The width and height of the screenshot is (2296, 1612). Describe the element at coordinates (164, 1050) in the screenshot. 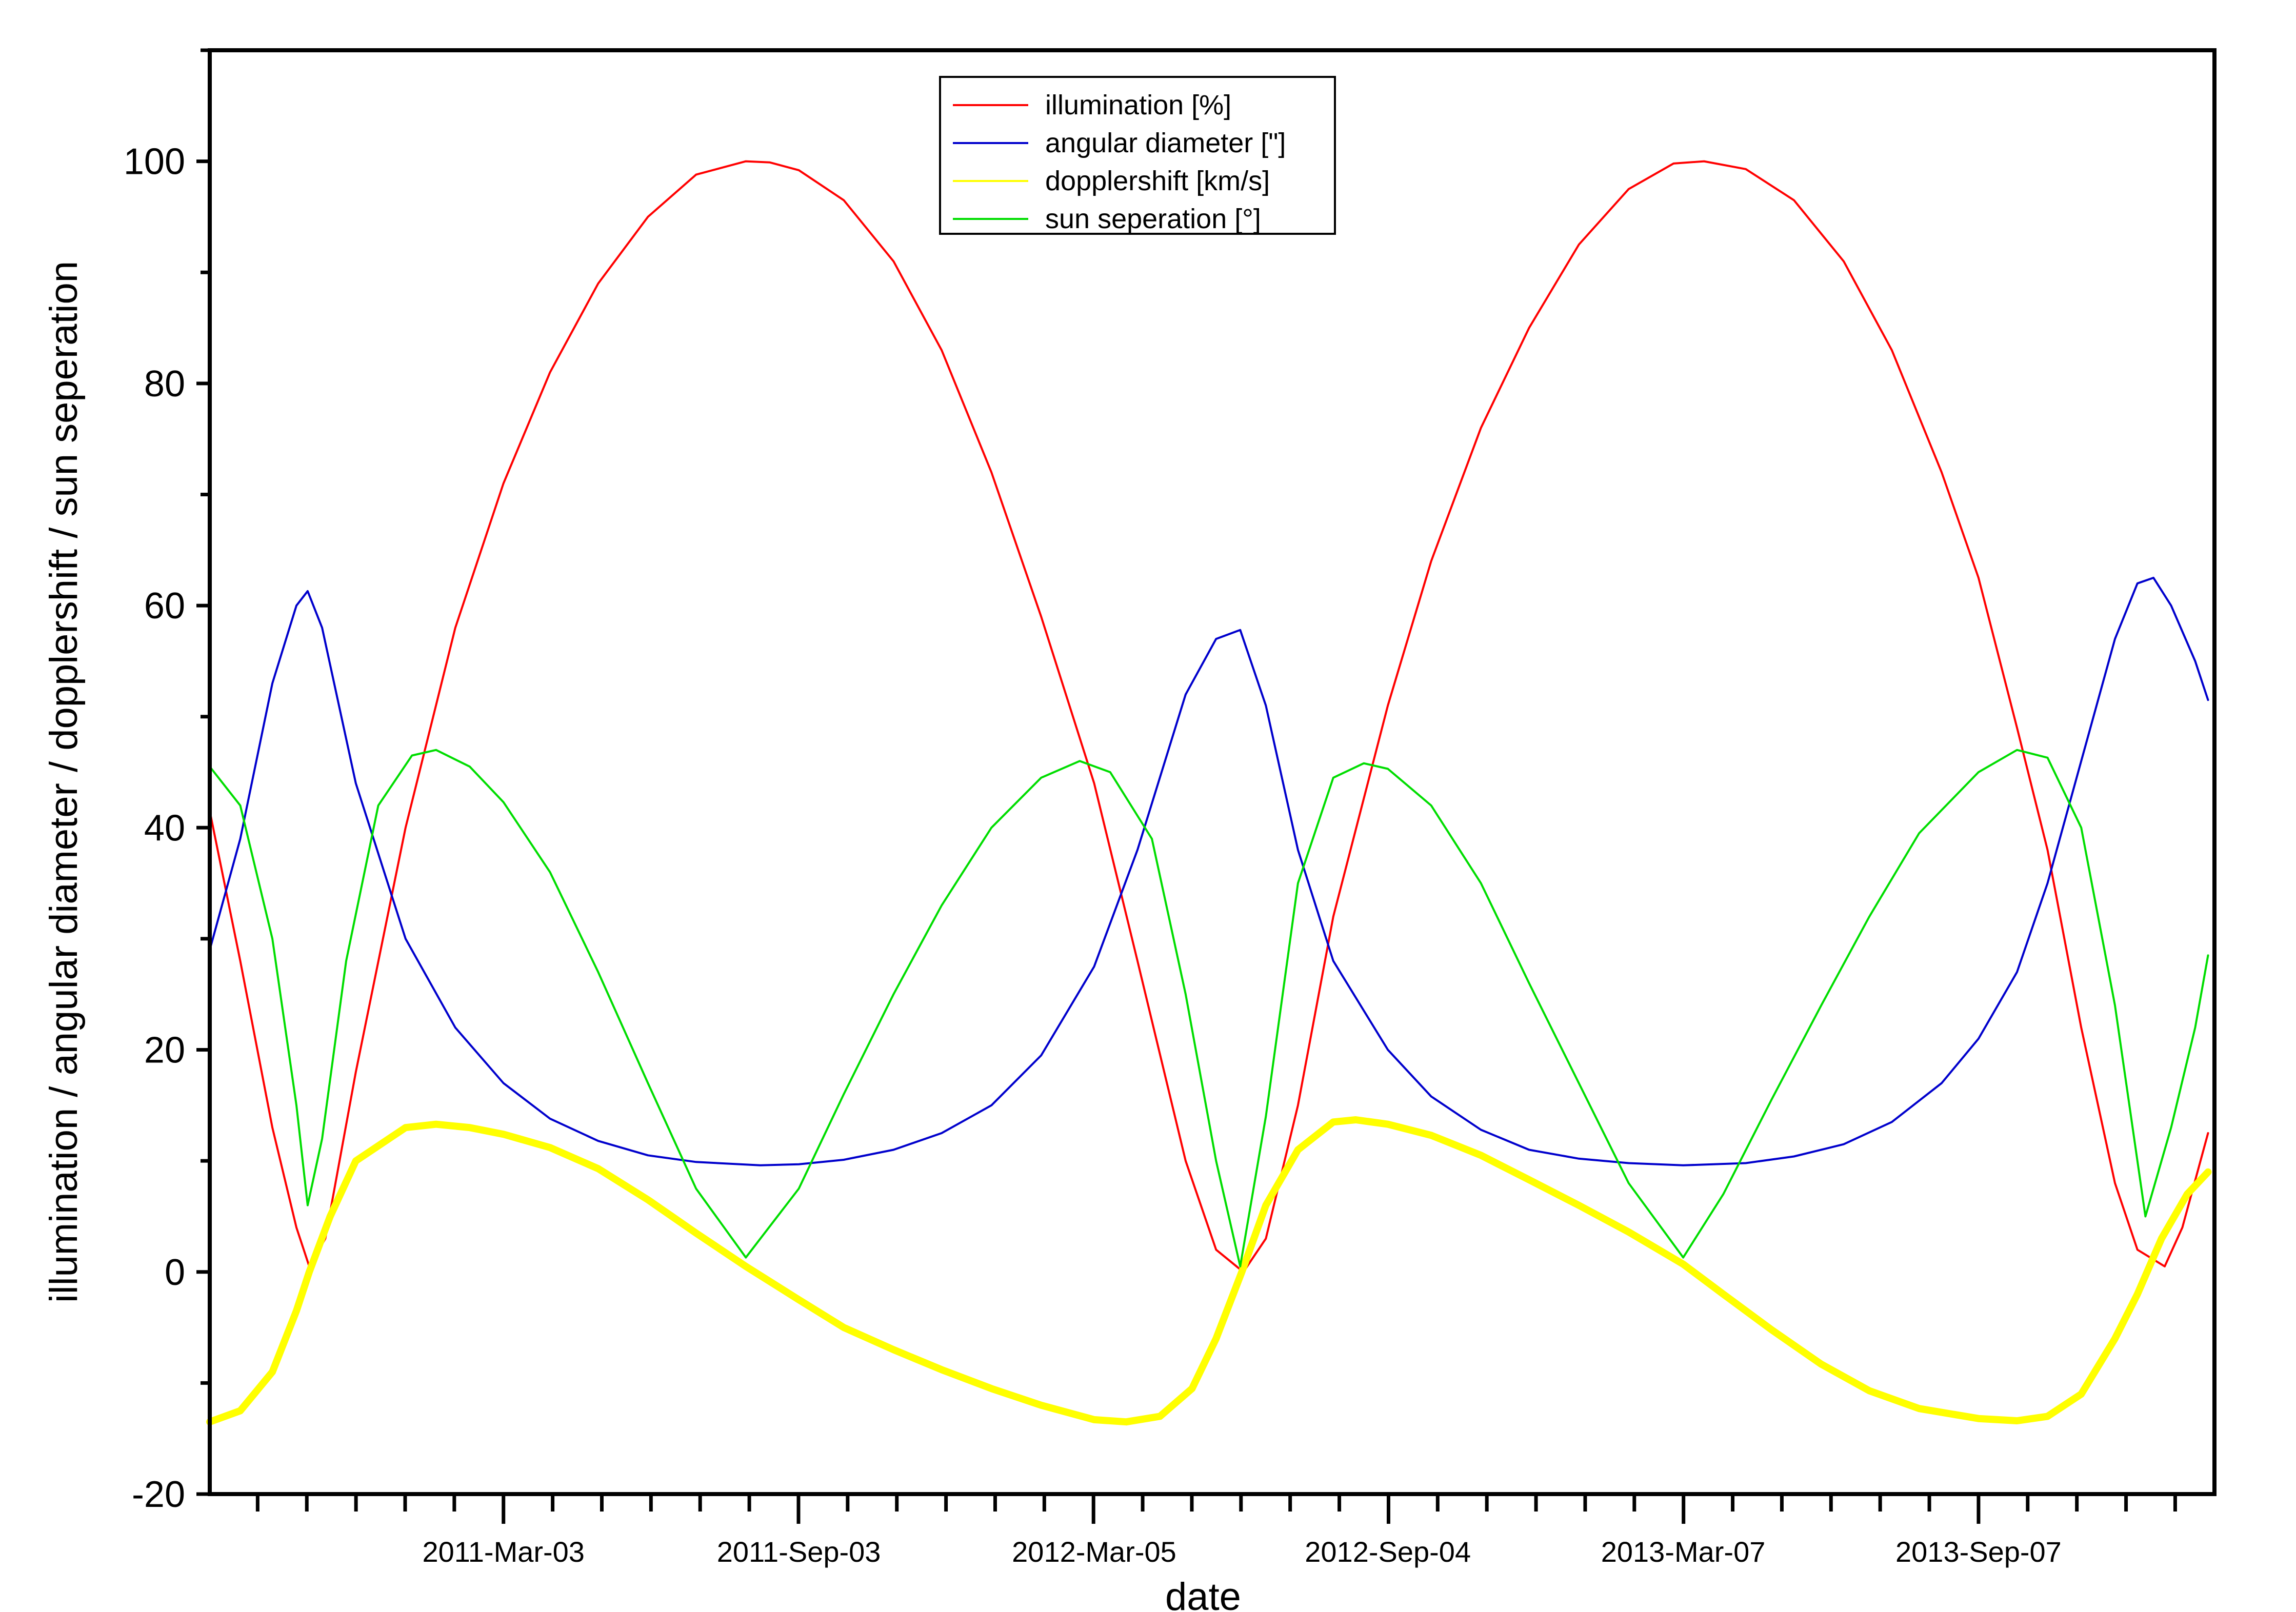

I see `y-tick-label: 20` at that location.